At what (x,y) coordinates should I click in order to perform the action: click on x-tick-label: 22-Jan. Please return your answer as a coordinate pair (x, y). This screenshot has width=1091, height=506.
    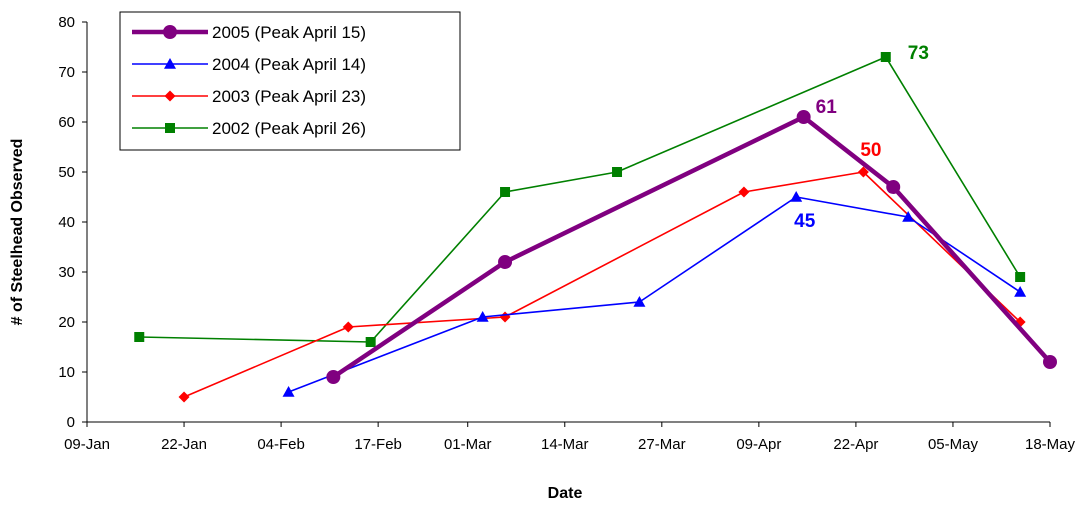
    Looking at the image, I should click on (184, 444).